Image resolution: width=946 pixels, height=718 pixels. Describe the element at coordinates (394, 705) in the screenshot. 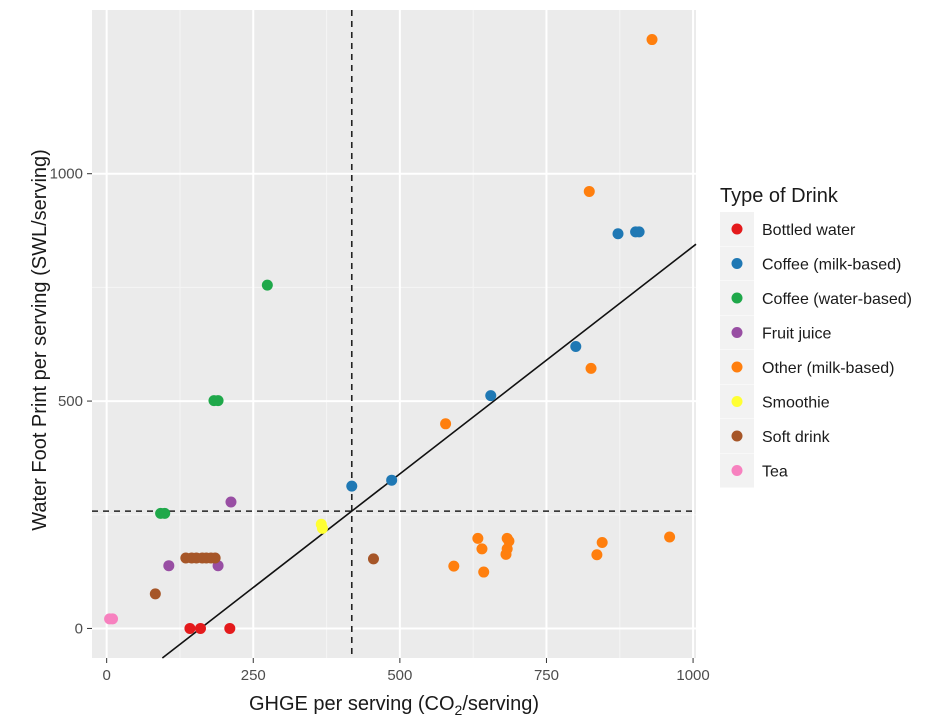

I see `x-axis-title: GHGE per serving (CO2/serving)` at that location.